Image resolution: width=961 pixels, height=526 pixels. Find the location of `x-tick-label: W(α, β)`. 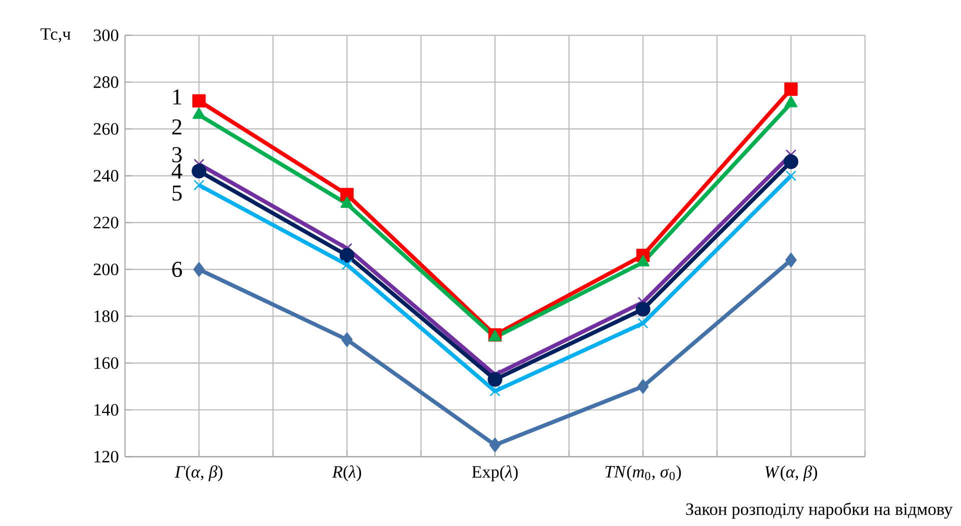

x-tick-label: W(α, β) is located at coordinates (791, 473).